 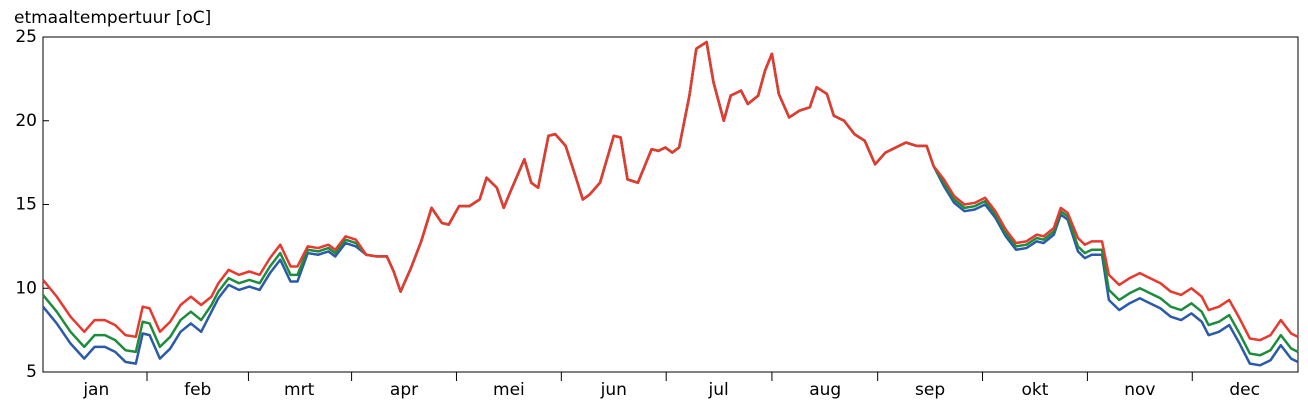 What do you see at coordinates (825, 390) in the screenshot?
I see `x-tick-label: aug` at bounding box center [825, 390].